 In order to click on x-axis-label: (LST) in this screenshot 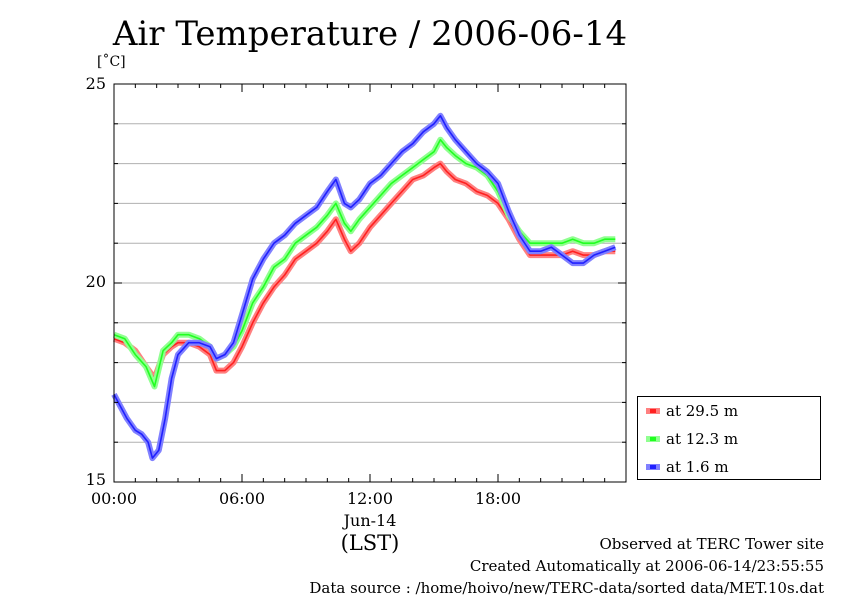, I will do `click(370, 543)`.